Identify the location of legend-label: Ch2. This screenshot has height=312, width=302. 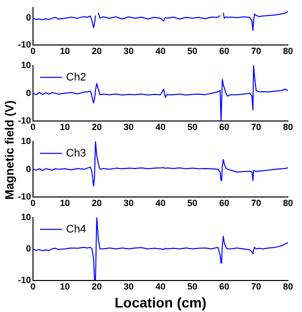
(76, 77).